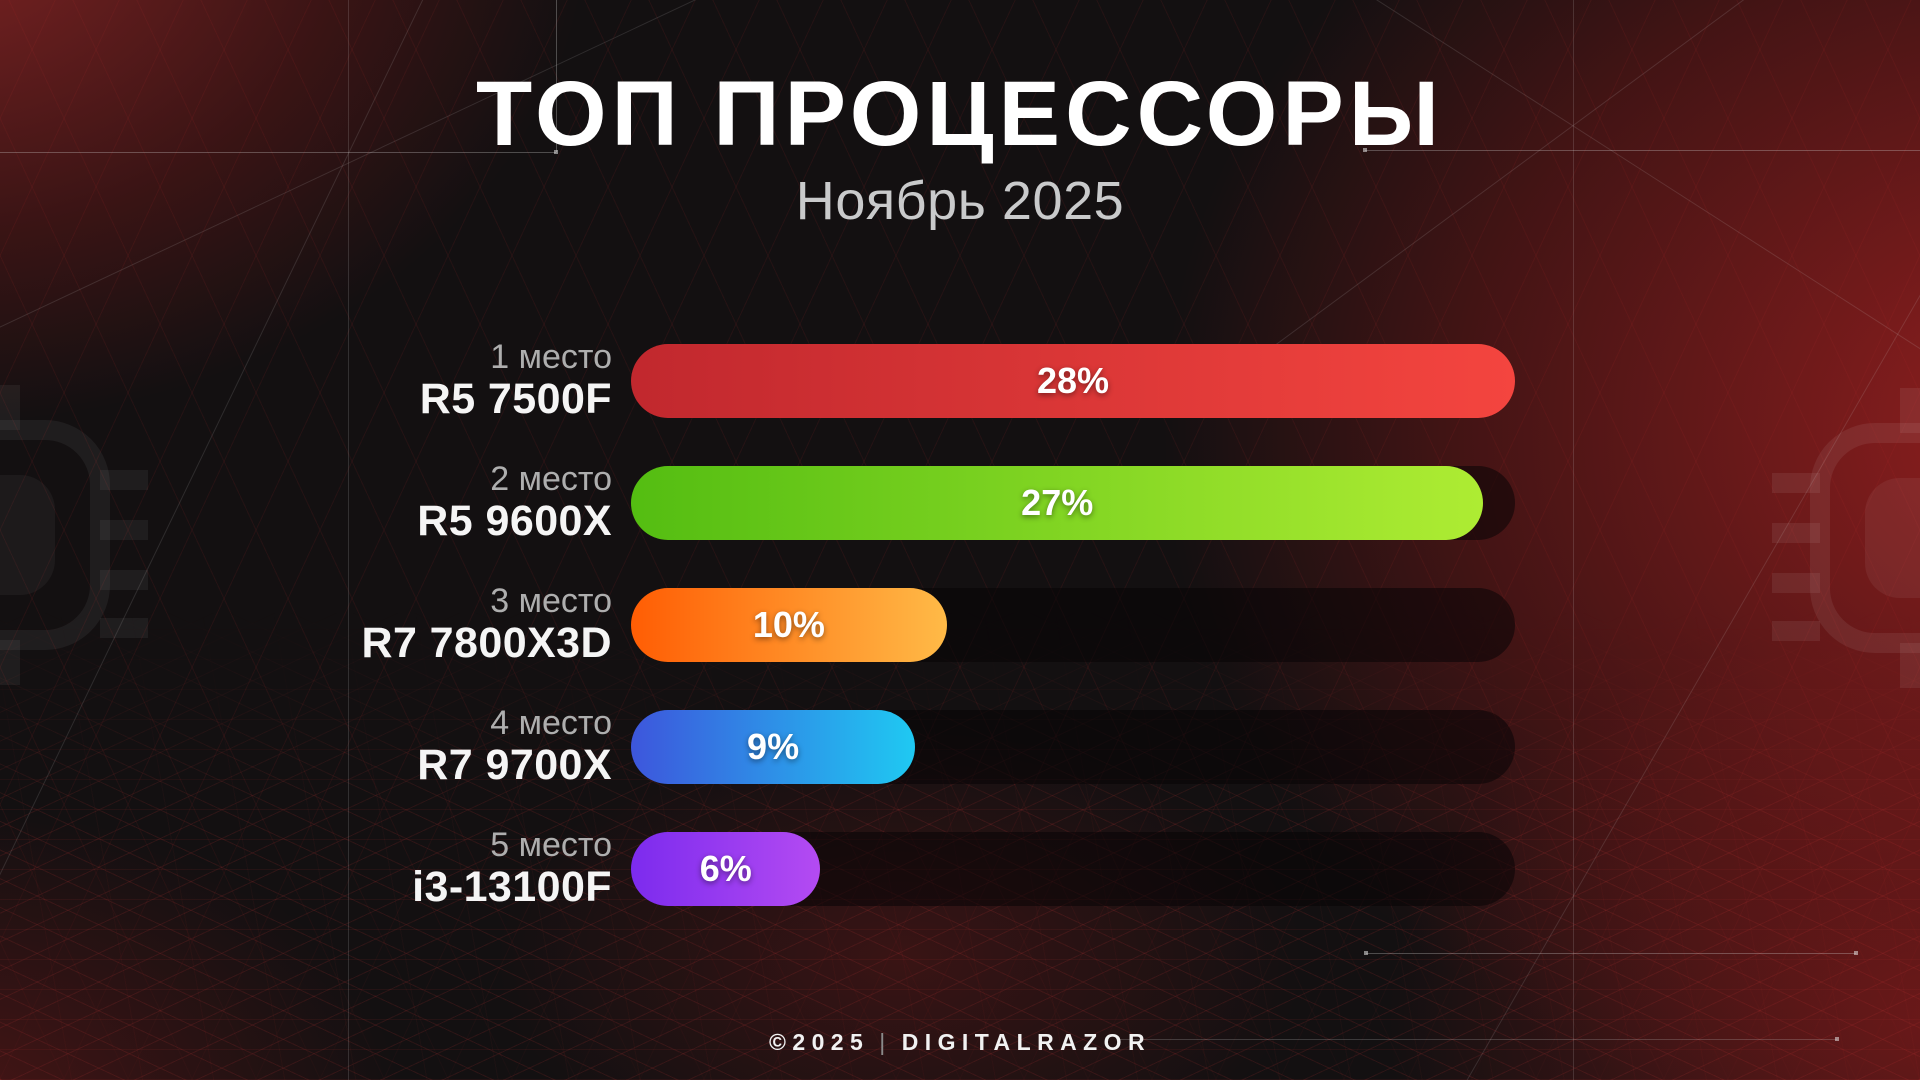 The height and width of the screenshot is (1080, 1920). What do you see at coordinates (515, 399) in the screenshot?
I see `cpu-name: R5 7500F` at bounding box center [515, 399].